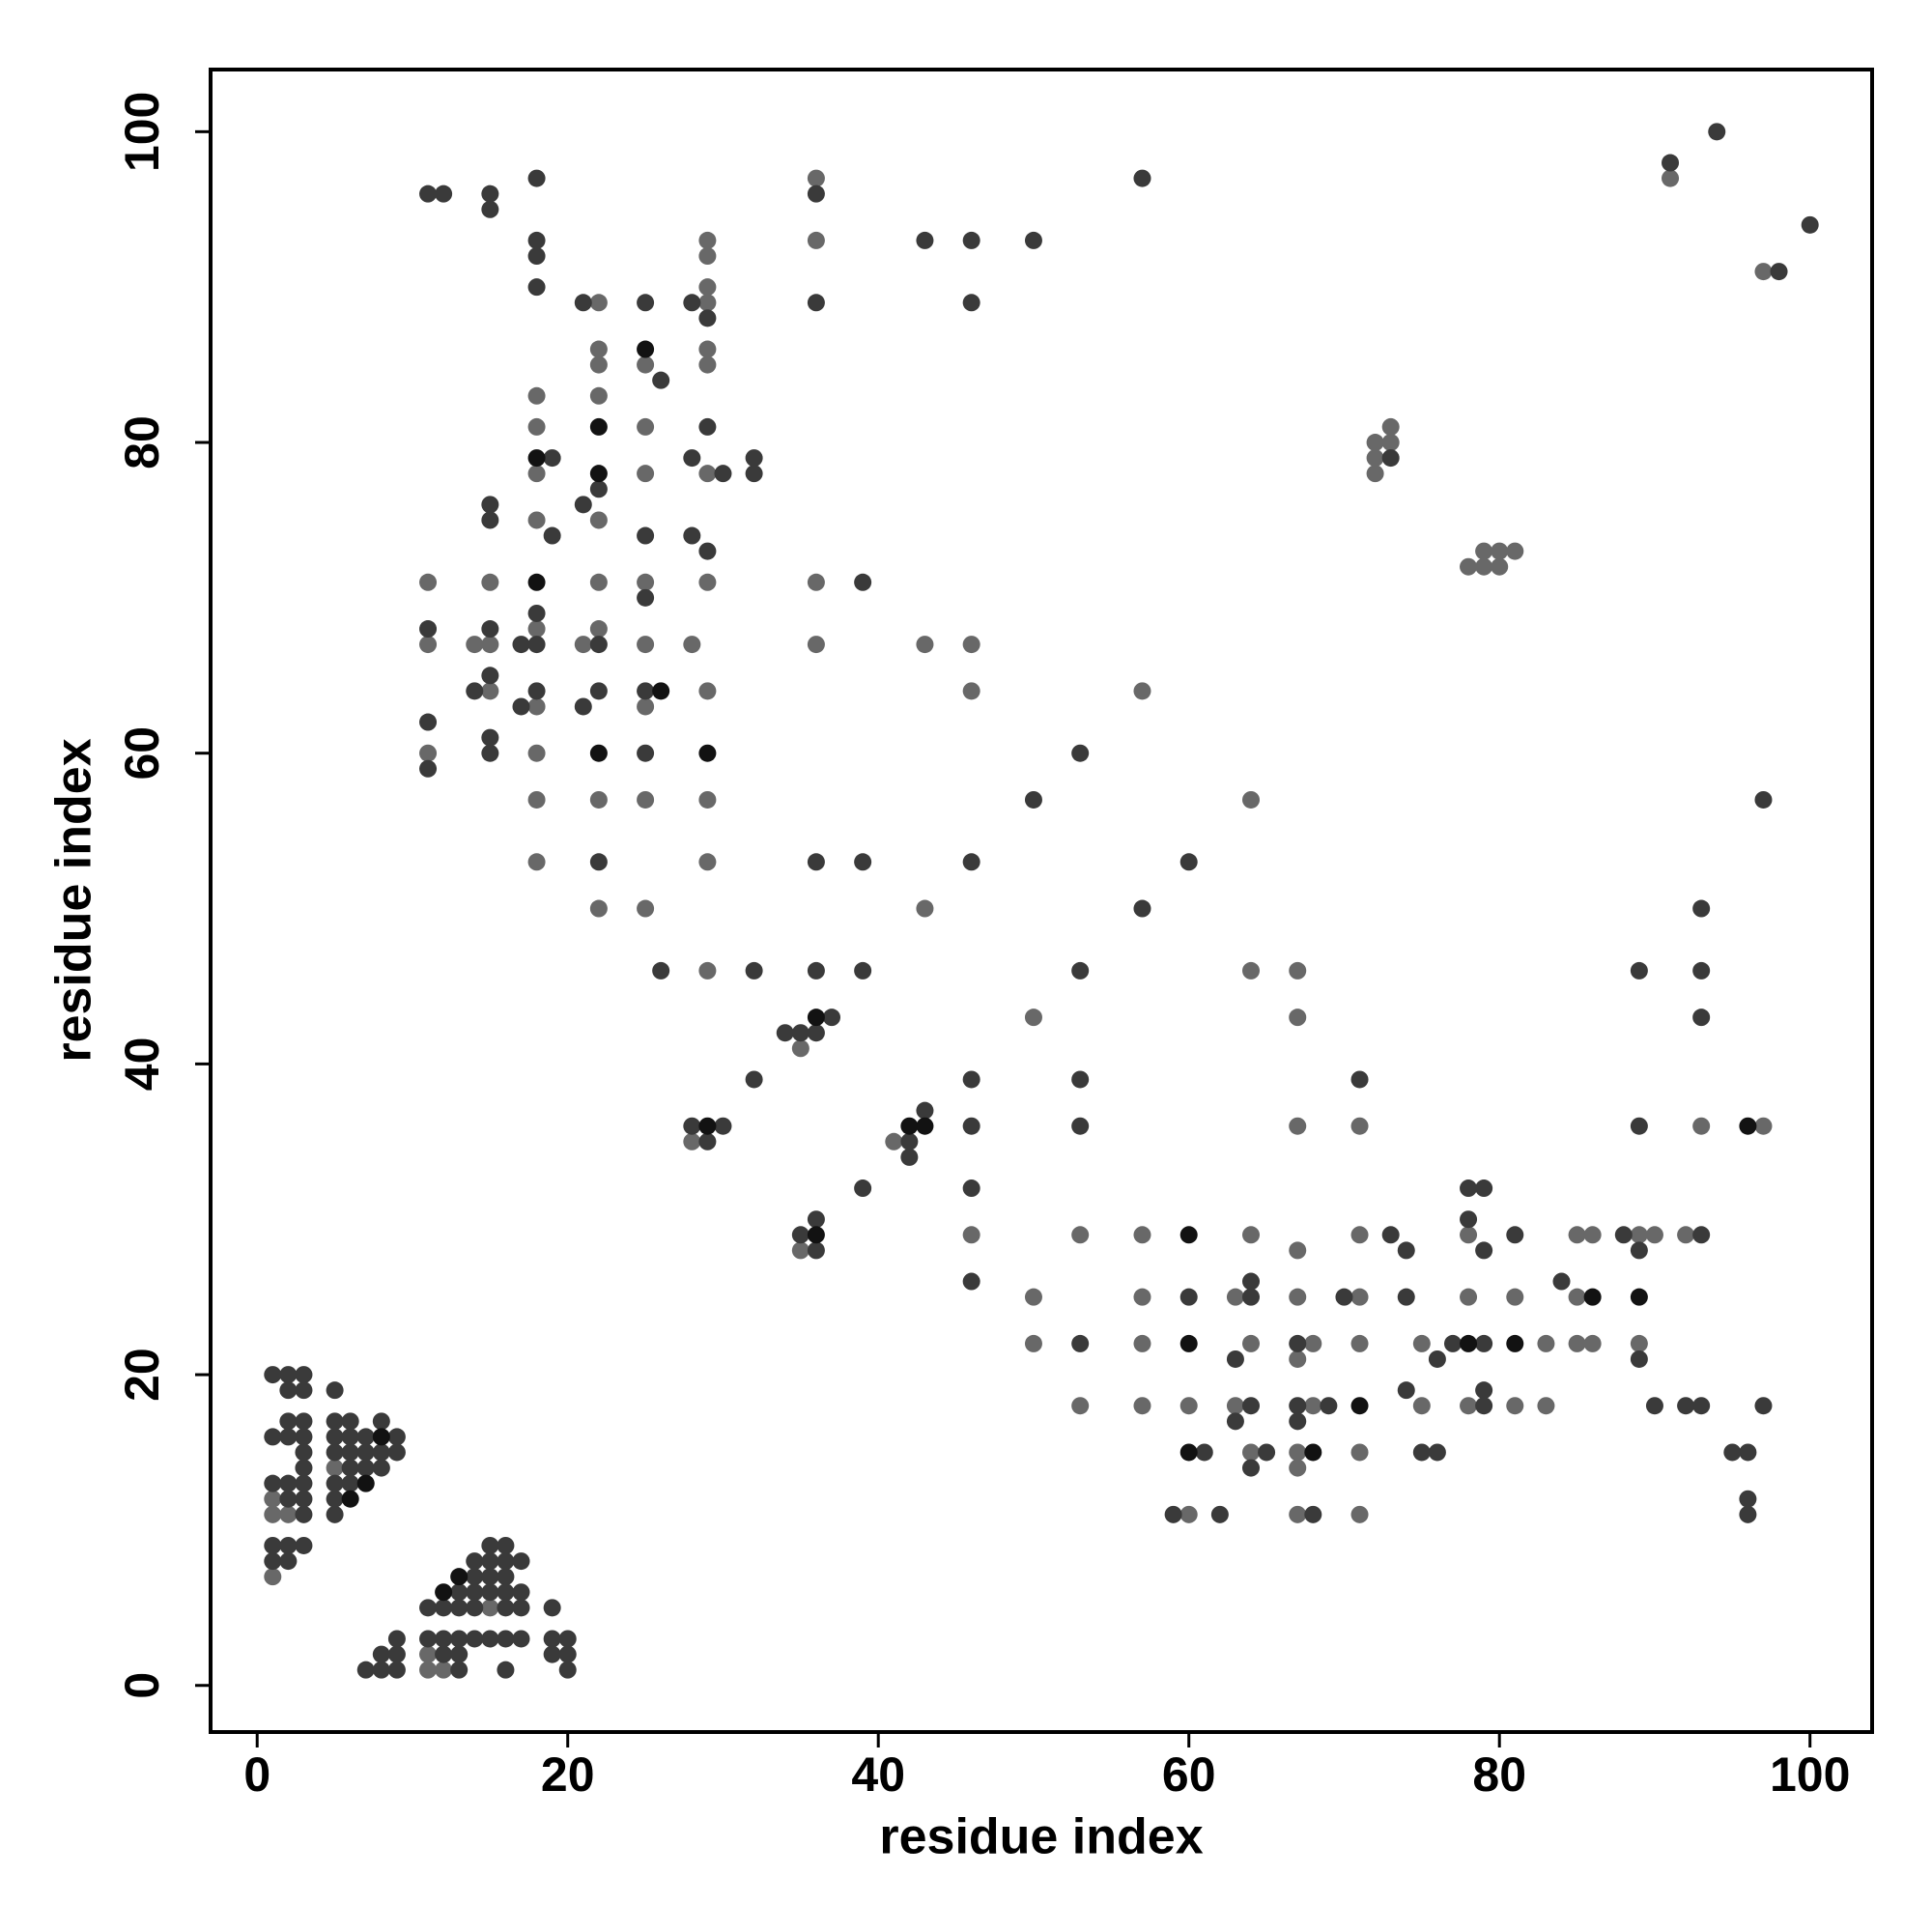 The width and height of the screenshot is (1932, 1932). I want to click on x-tick-label: 40, so click(878, 1774).